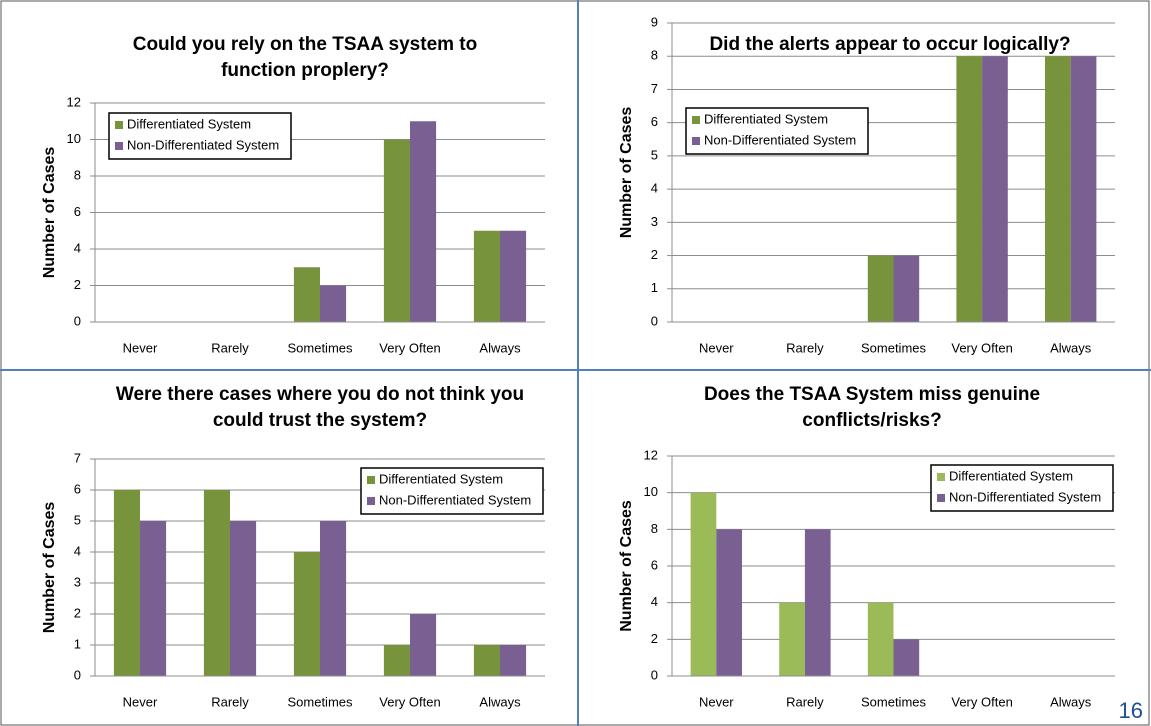 This screenshot has height=726, width=1151. What do you see at coordinates (1130, 710) in the screenshot?
I see `page-number: 16` at bounding box center [1130, 710].